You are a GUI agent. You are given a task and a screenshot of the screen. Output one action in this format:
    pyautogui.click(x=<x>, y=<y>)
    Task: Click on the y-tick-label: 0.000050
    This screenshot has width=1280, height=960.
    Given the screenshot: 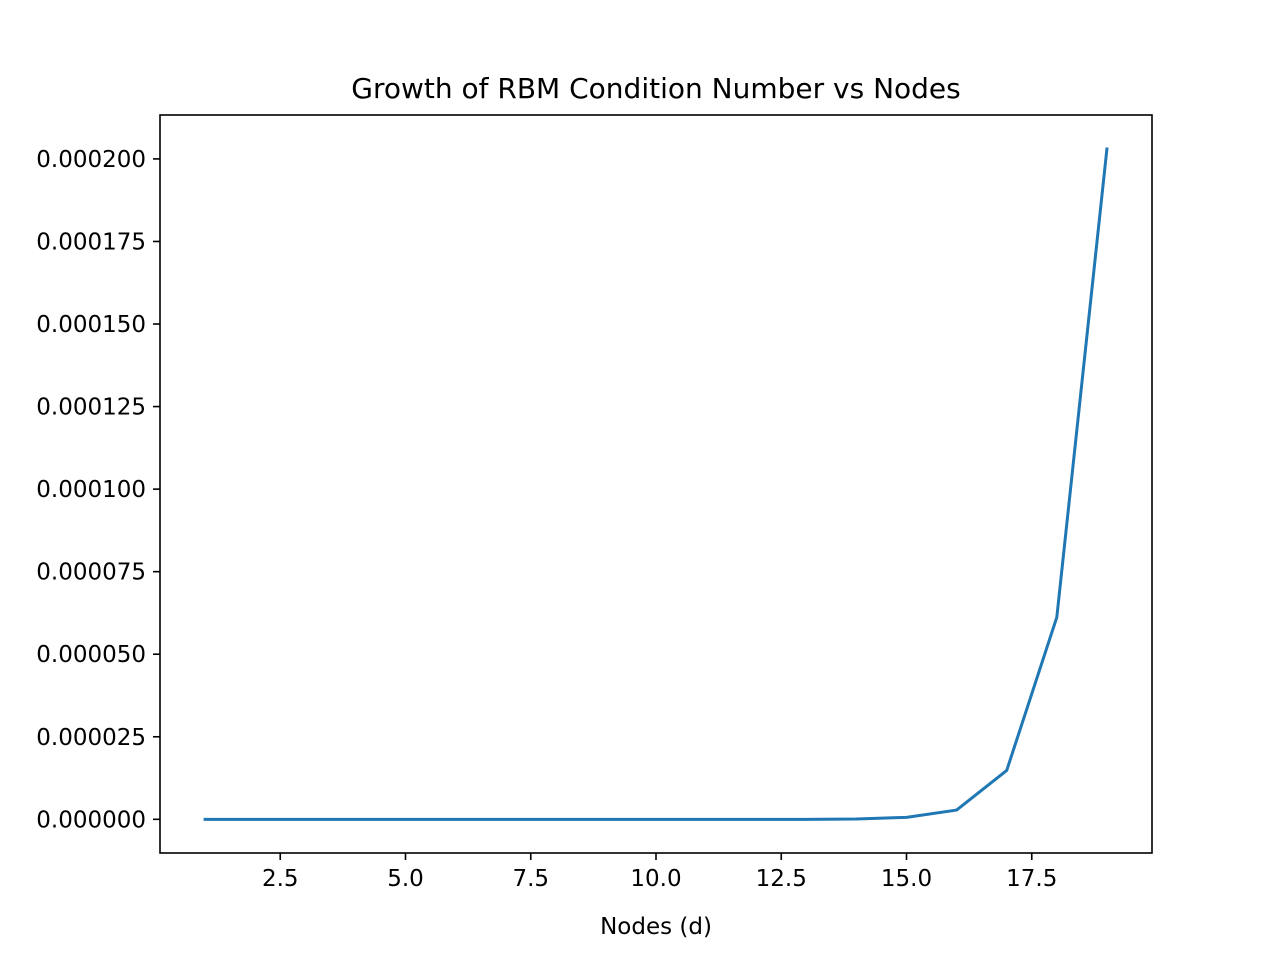 What is the action you would take?
    pyautogui.click(x=91, y=655)
    